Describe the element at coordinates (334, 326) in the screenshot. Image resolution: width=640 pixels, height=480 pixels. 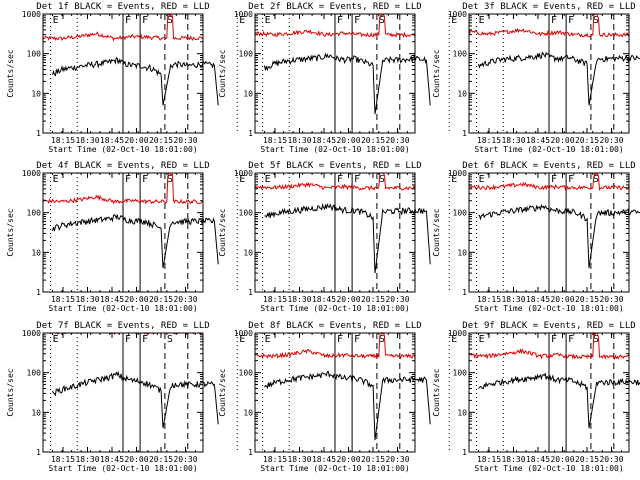
I see `panel-title: Det 8f BLACK = Events, RED = LLD` at that location.